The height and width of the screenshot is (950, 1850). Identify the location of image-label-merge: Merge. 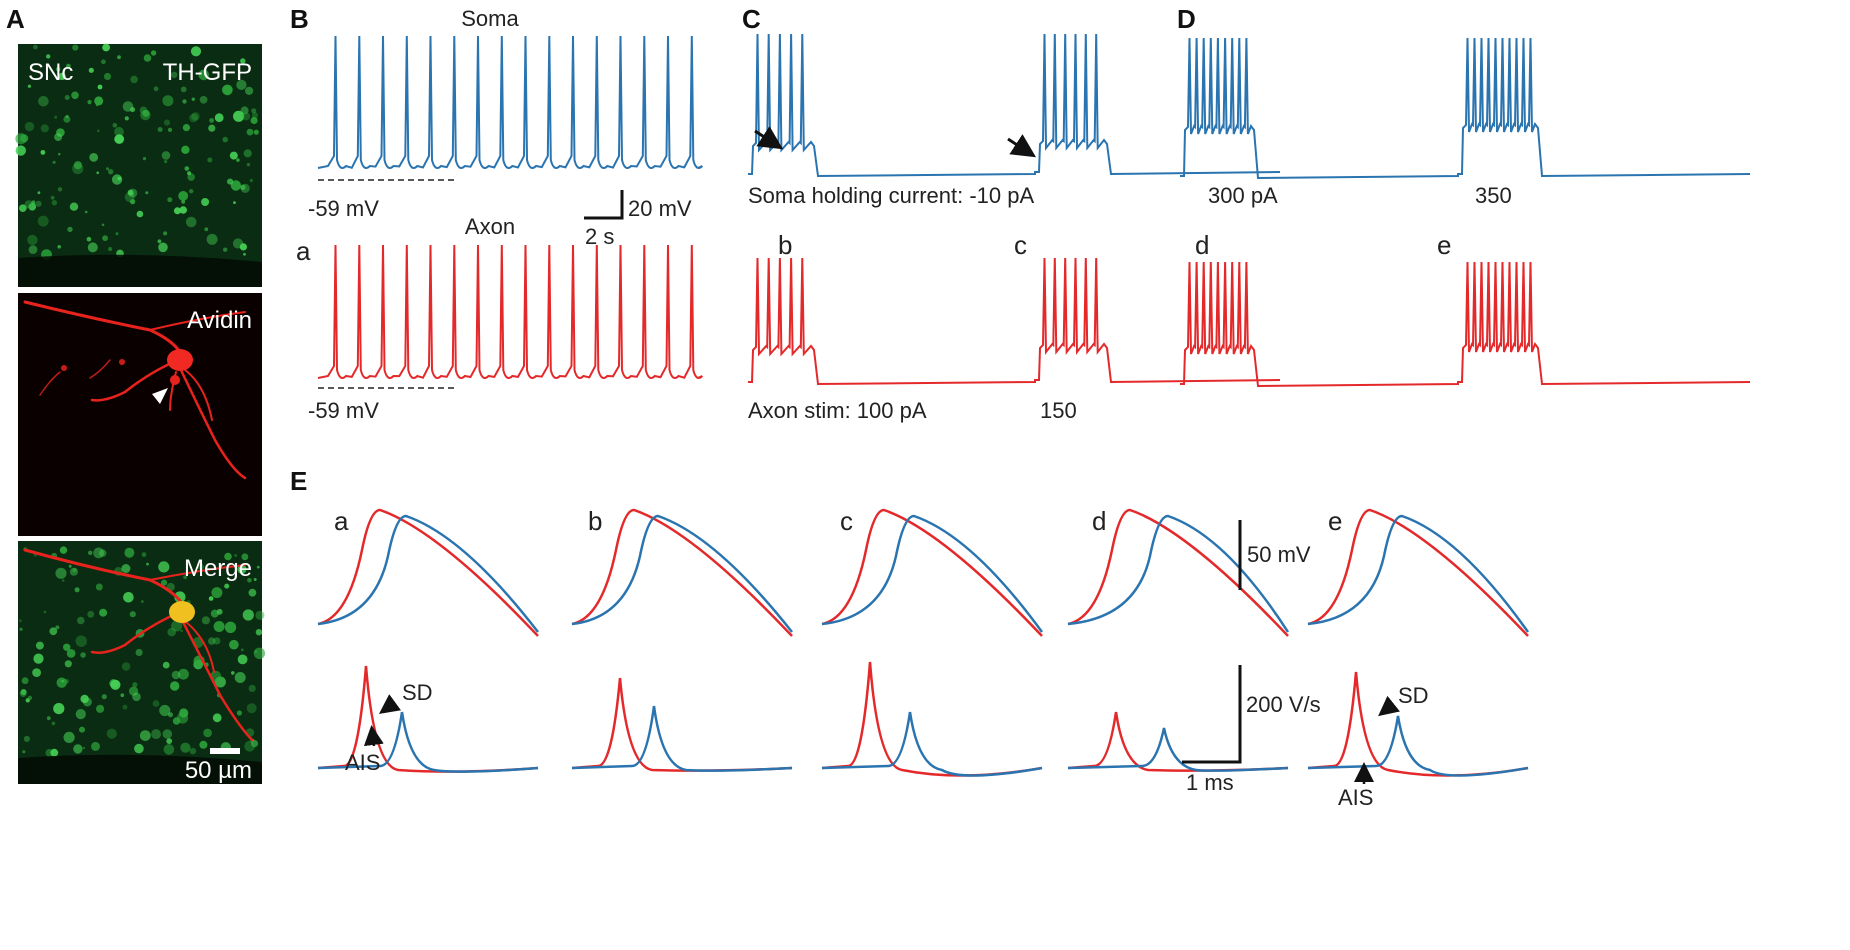
(218, 568).